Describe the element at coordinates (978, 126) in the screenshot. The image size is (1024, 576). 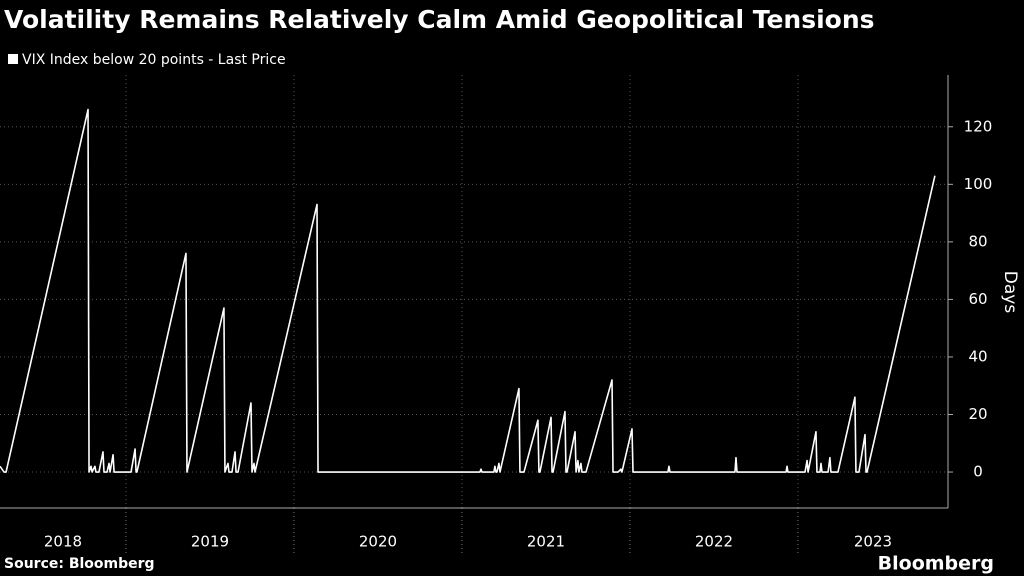
I see `y-tick-label: 120` at that location.